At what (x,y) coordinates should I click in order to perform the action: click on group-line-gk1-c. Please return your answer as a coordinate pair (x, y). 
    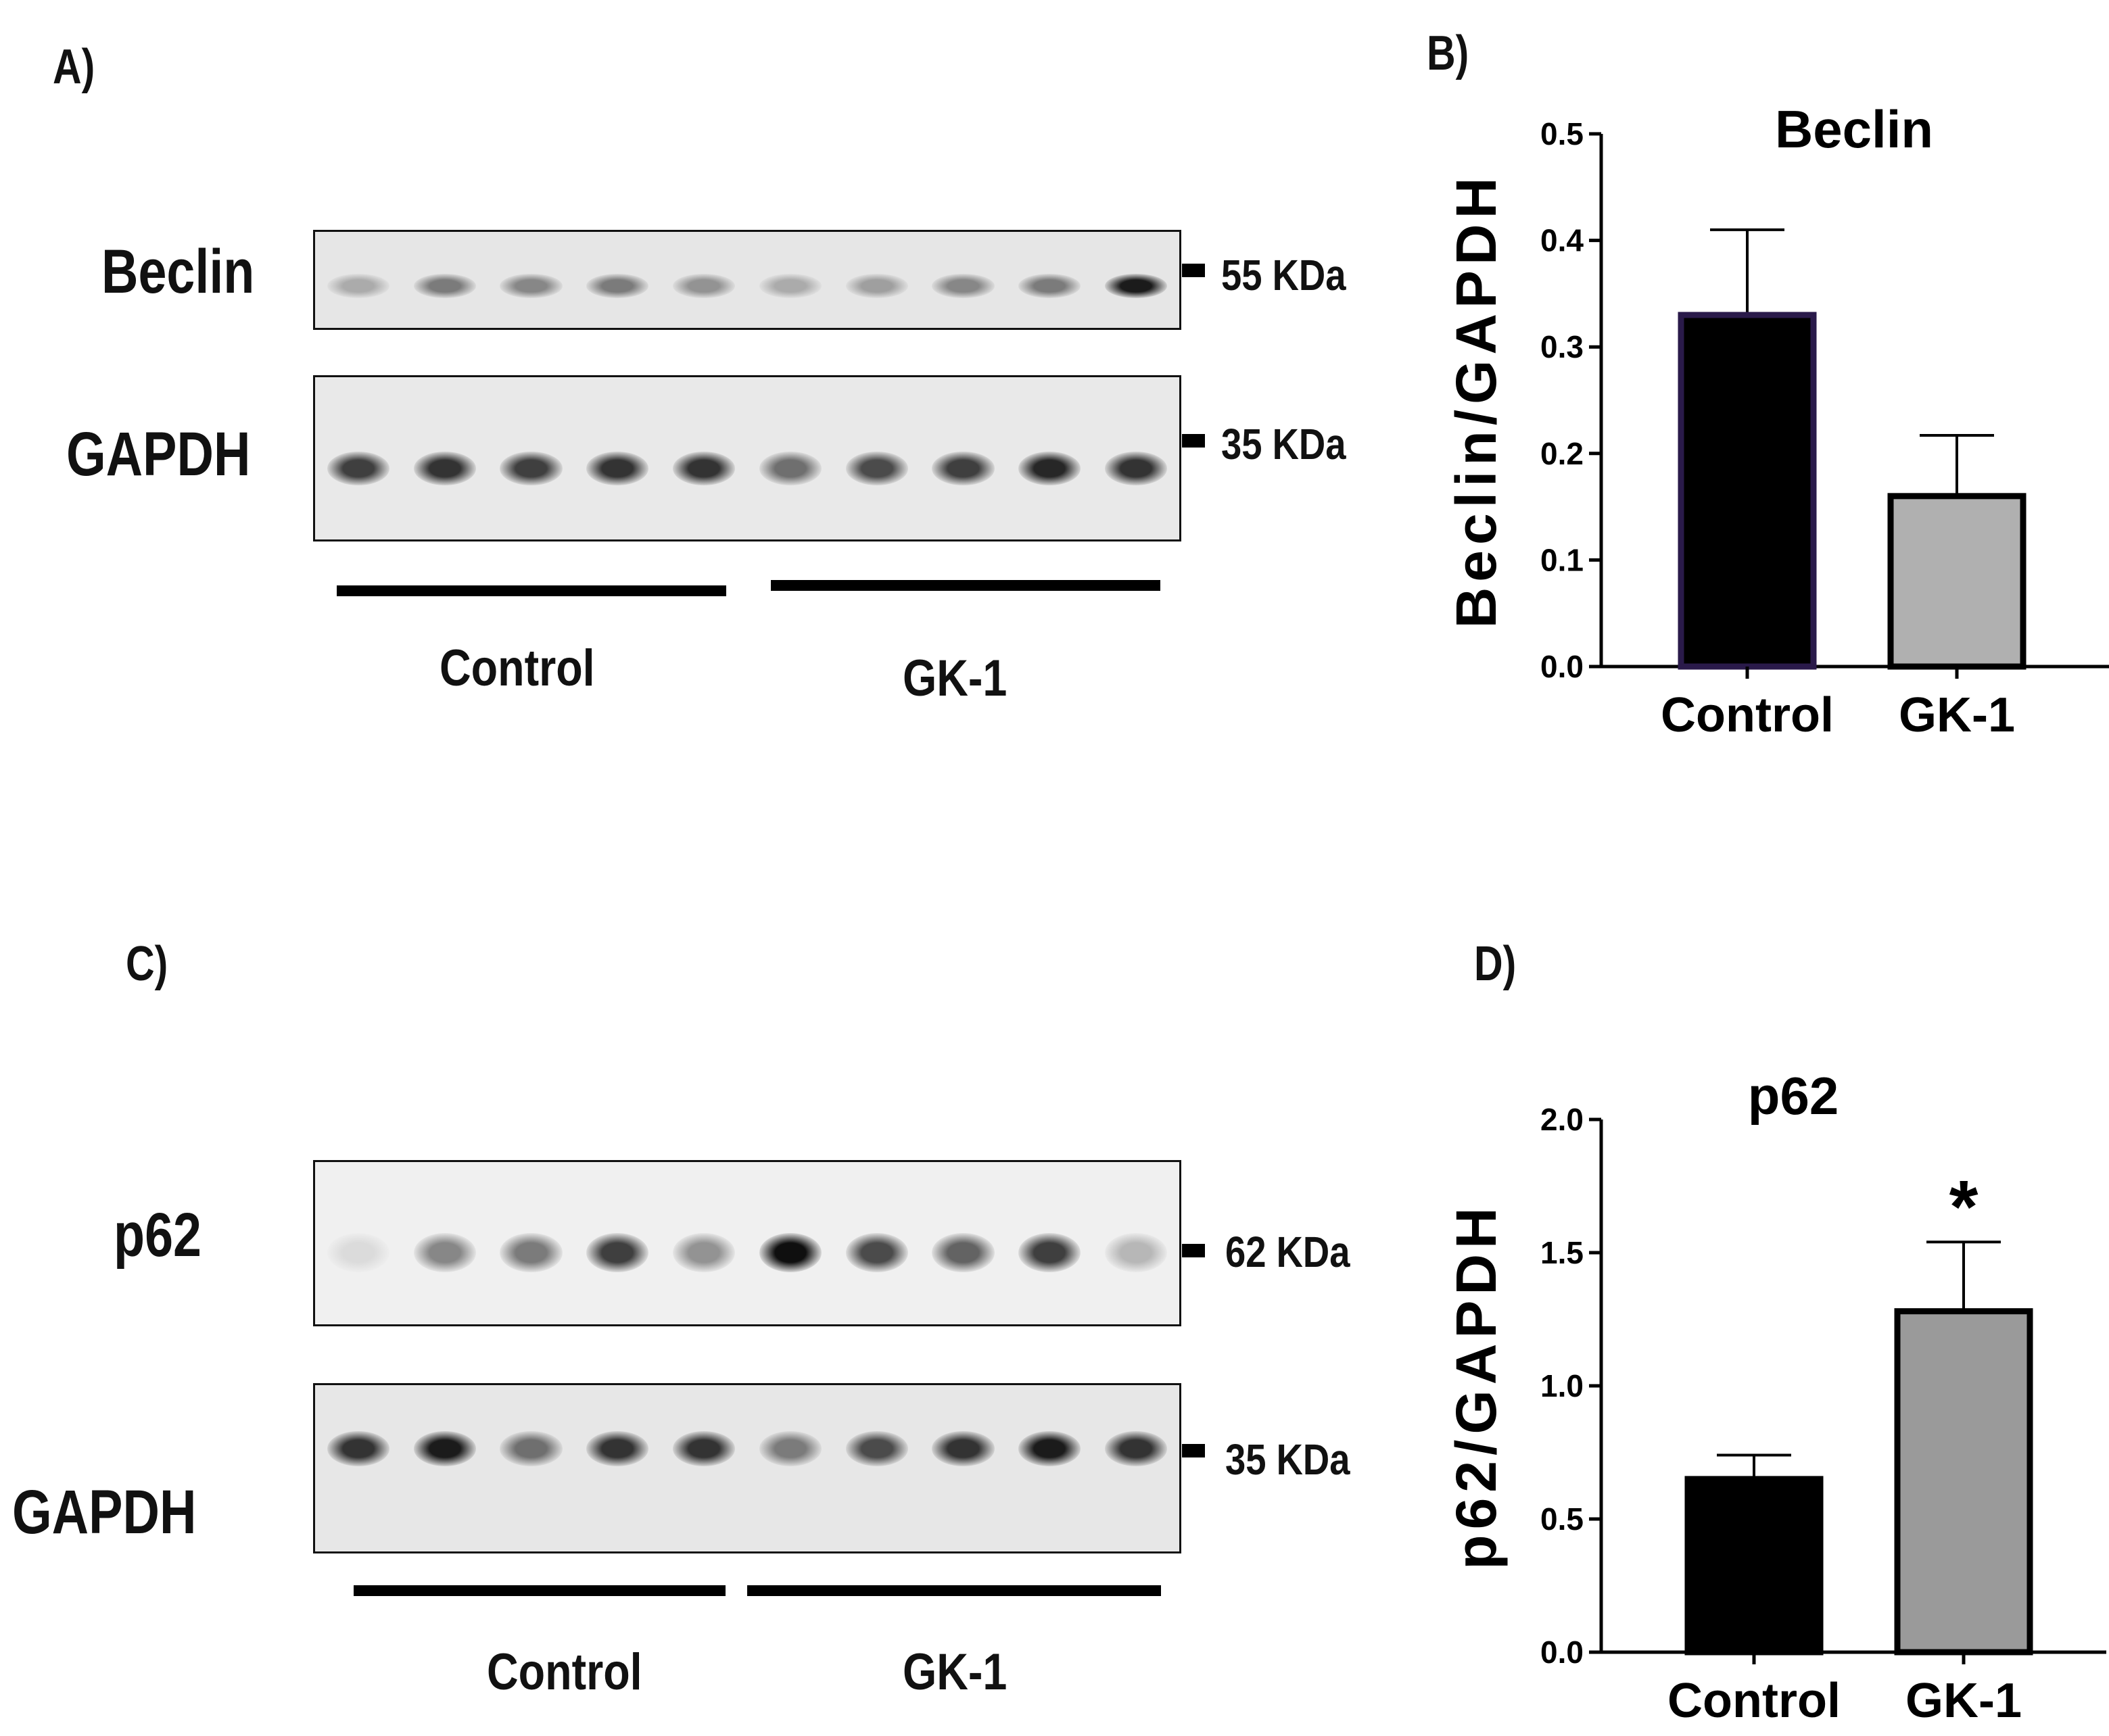
    Looking at the image, I should click on (954, 1590).